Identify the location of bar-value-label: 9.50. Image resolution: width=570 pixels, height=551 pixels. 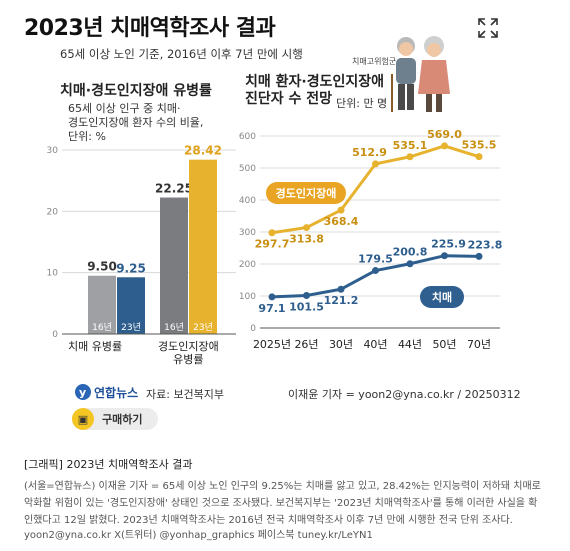
(102, 267).